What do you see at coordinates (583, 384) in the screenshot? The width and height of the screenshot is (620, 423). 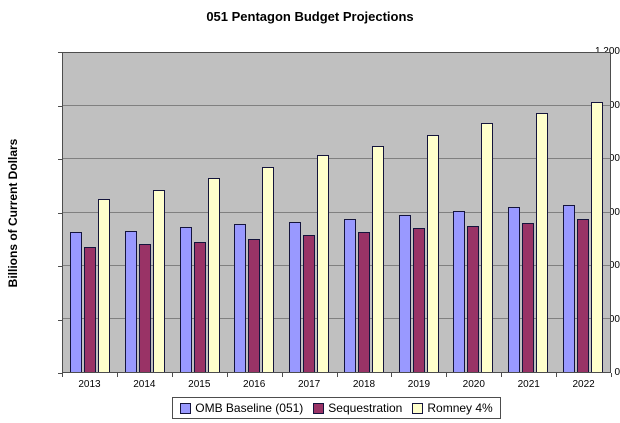 I see `x-tick-label: 2022` at bounding box center [583, 384].